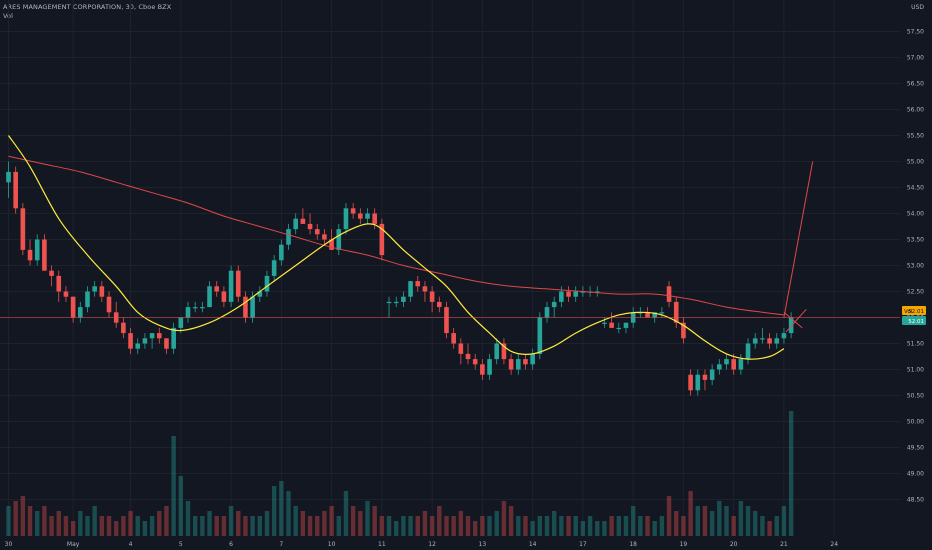 The image size is (932, 550). Describe the element at coordinates (9, 544) in the screenshot. I see `x-tick-label: 30` at that location.